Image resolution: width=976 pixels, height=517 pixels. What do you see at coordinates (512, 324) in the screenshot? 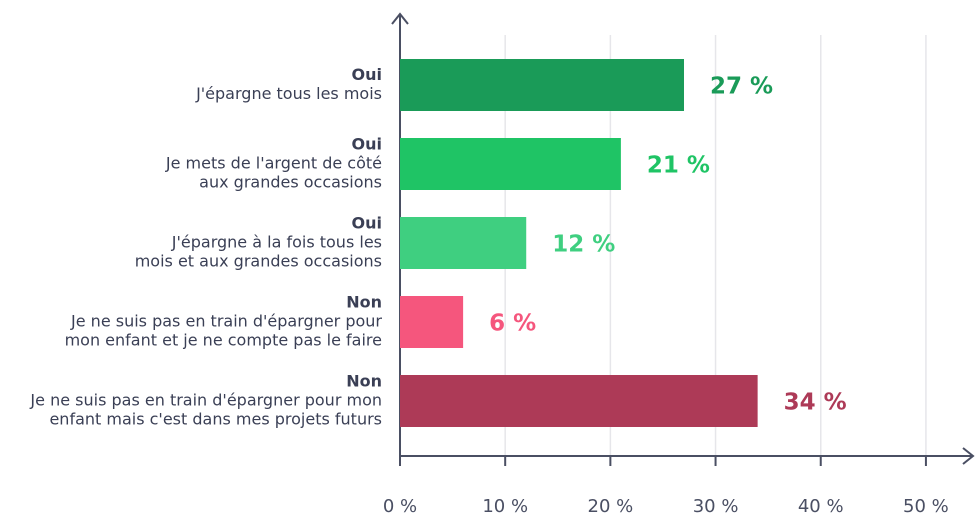
I see `value-label: 6 %` at bounding box center [512, 324].